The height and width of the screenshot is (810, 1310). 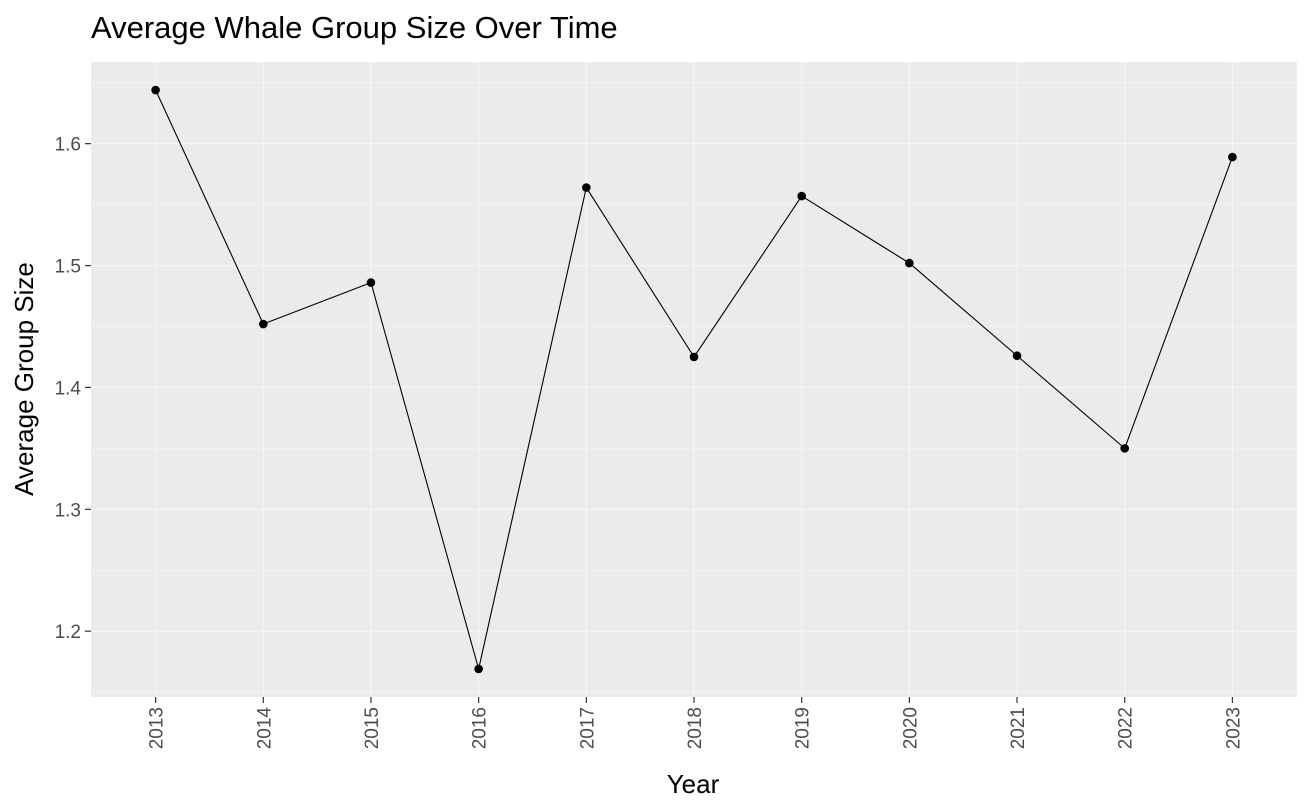 What do you see at coordinates (587, 728) in the screenshot?
I see `x-tick-label: 2017` at bounding box center [587, 728].